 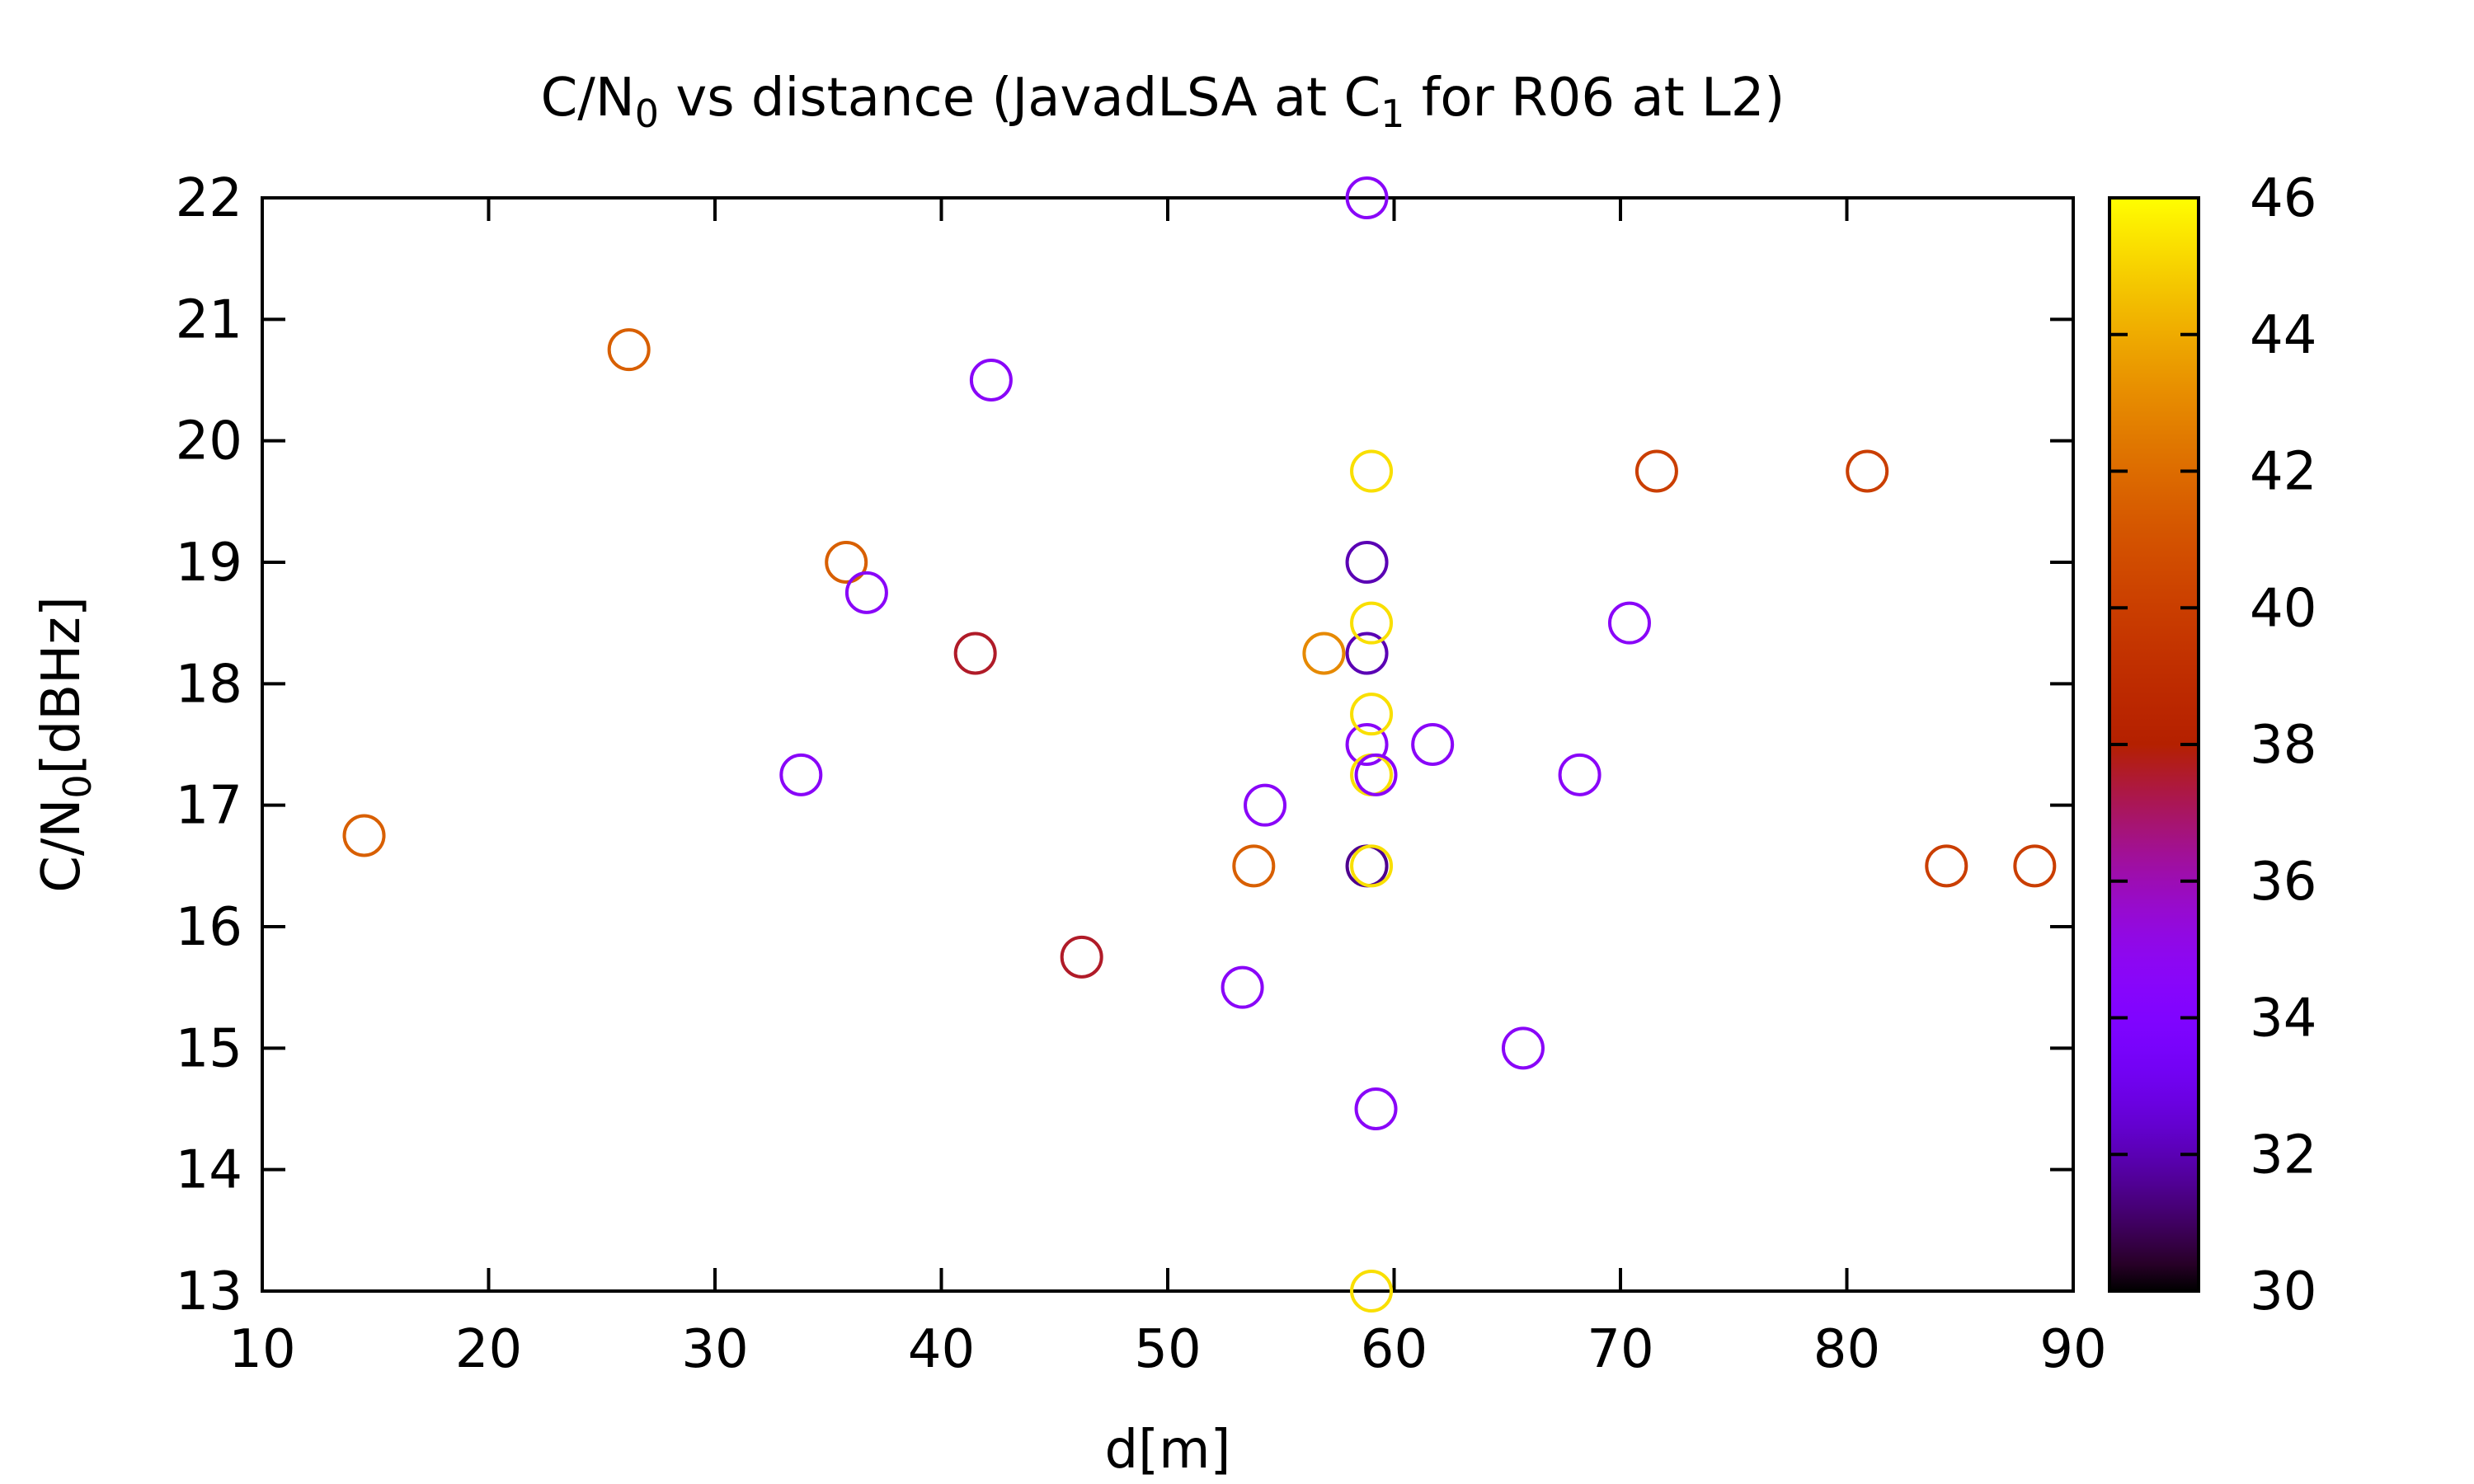 I want to click on colorbar-tick-label: 34, so click(x=2283, y=1019).